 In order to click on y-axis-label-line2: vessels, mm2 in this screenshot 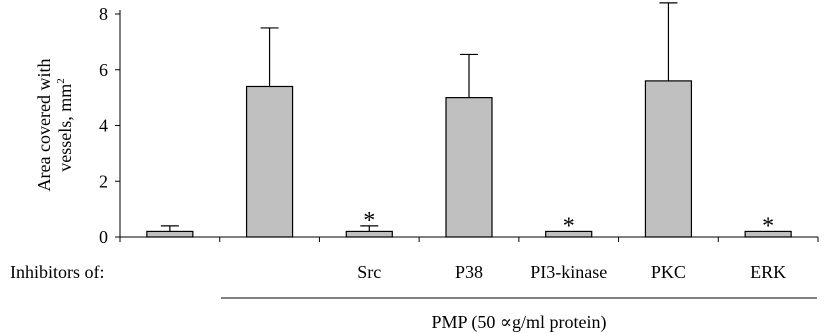, I will do `click(65, 125)`.